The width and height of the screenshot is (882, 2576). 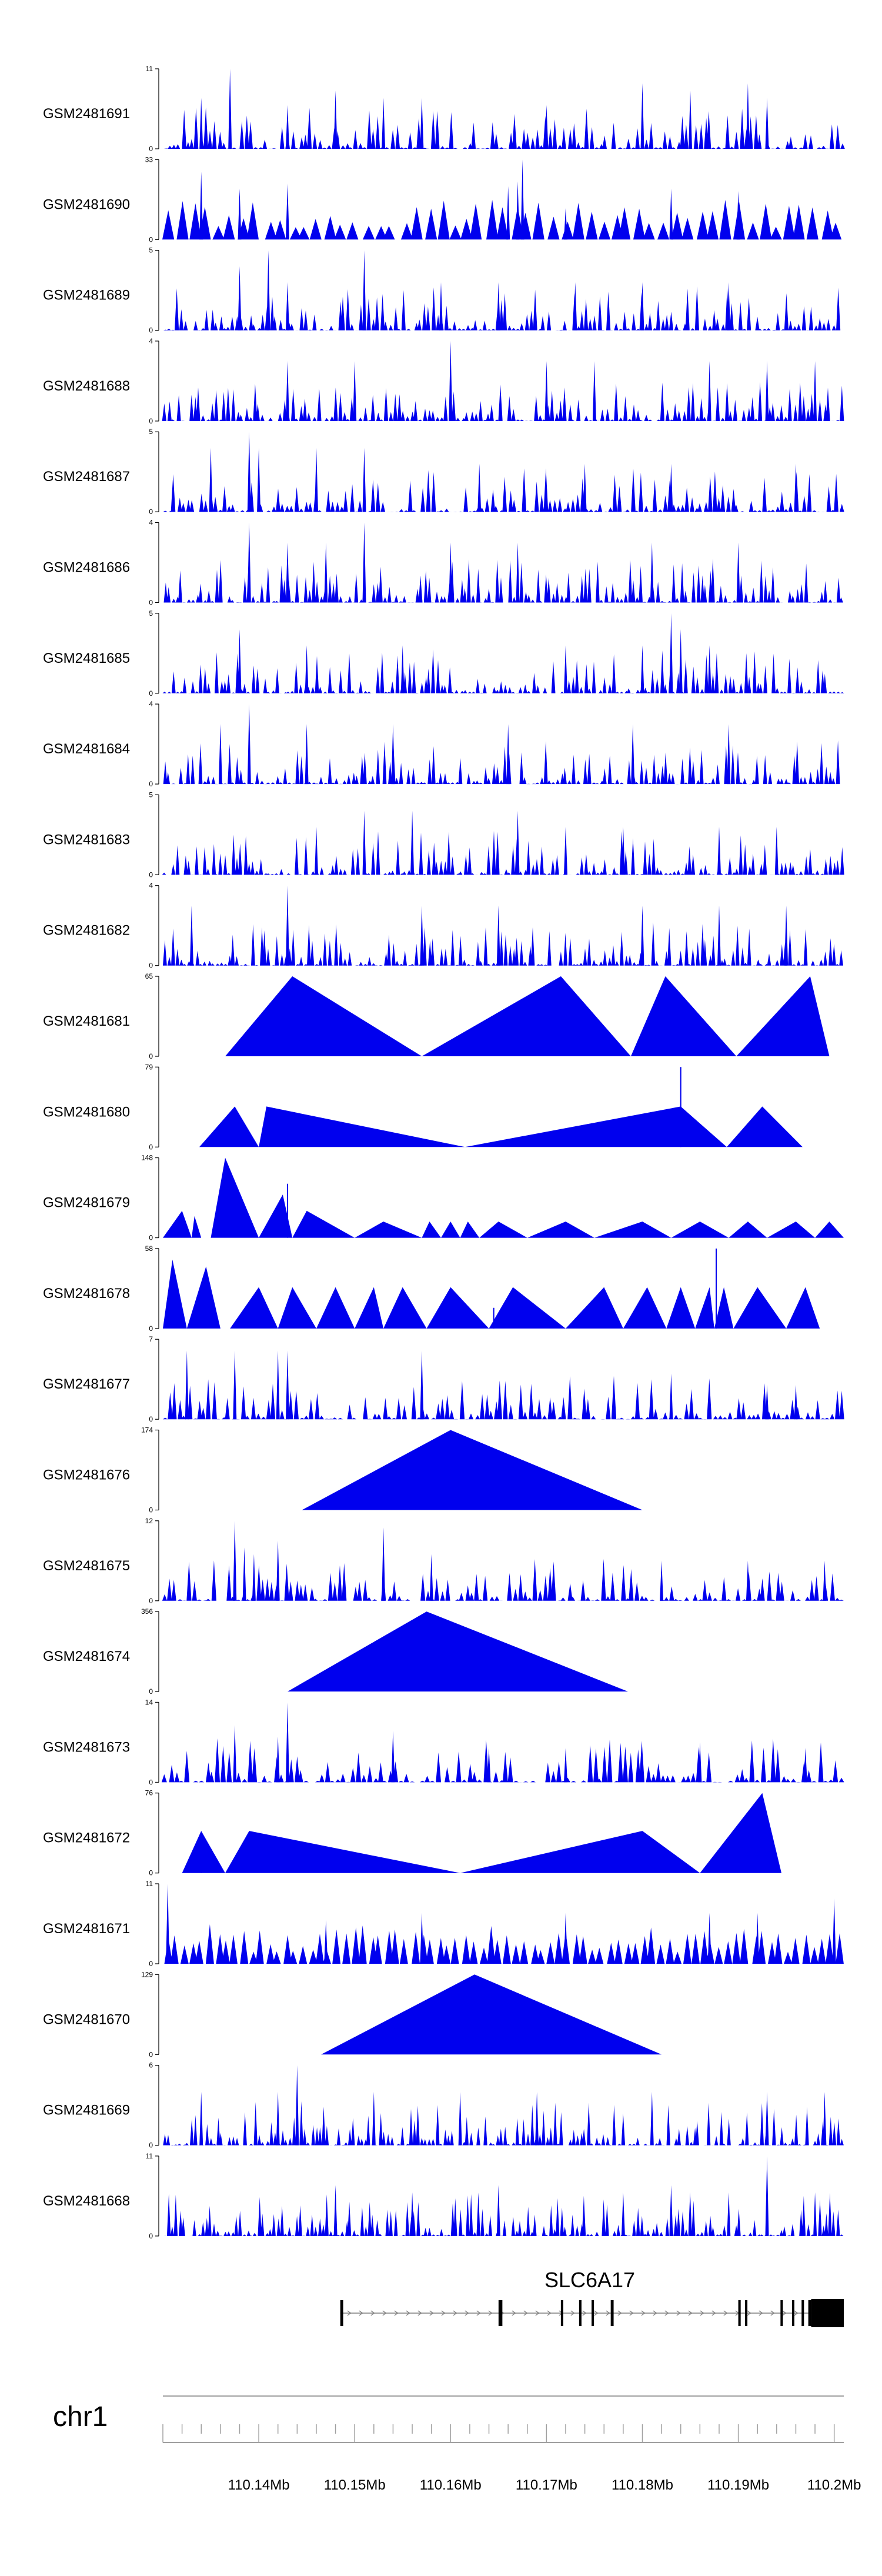 I want to click on x-tick-label: 110.2Mb, so click(x=834, y=2485).